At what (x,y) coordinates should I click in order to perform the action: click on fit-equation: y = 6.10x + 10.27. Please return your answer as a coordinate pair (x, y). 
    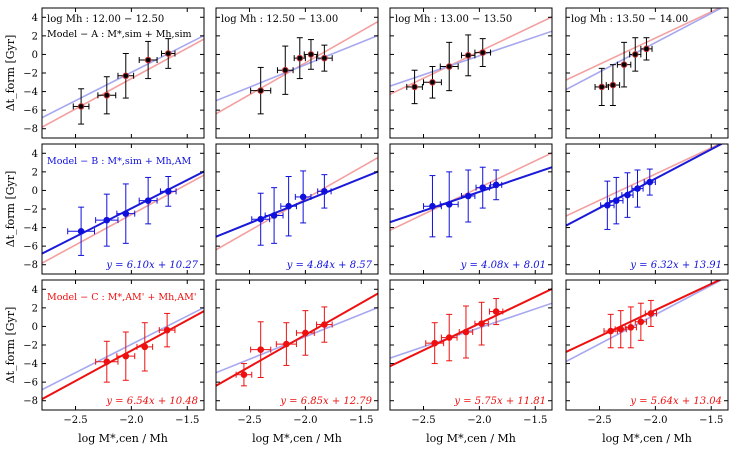
    Looking at the image, I should click on (151, 265).